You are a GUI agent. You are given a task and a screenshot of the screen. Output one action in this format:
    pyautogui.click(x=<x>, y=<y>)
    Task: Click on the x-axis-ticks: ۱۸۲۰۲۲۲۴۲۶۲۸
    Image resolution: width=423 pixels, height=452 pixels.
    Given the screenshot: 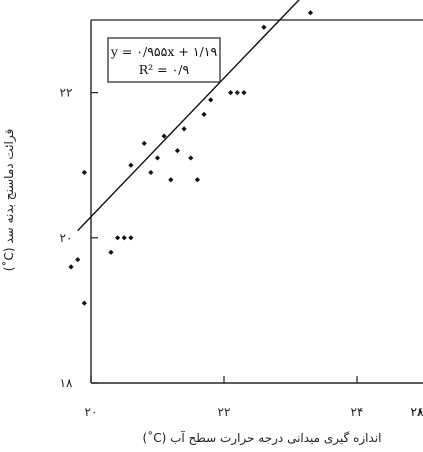 What is the action you would take?
    pyautogui.click(x=254, y=397)
    